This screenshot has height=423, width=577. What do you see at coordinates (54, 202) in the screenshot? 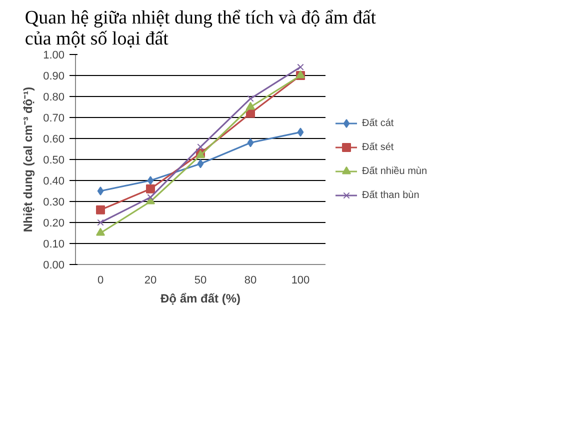
I see `y-tick-label: 0.30` at bounding box center [54, 202].